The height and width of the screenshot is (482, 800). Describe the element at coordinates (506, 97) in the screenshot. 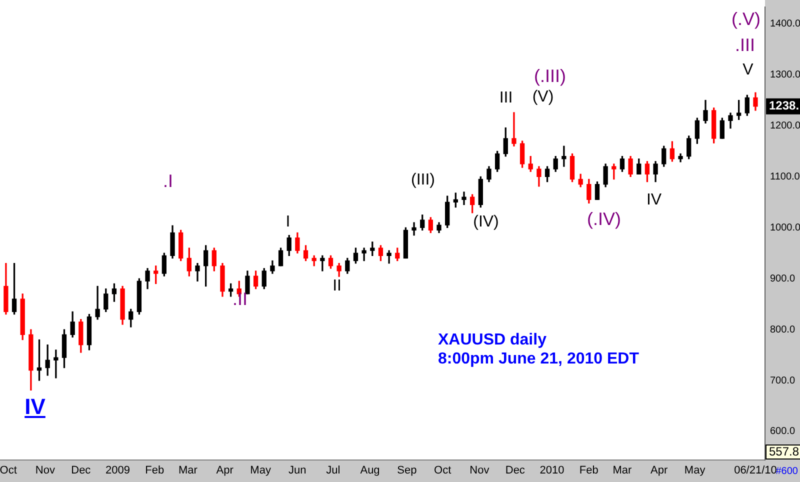

I see `annotation: III` at that location.